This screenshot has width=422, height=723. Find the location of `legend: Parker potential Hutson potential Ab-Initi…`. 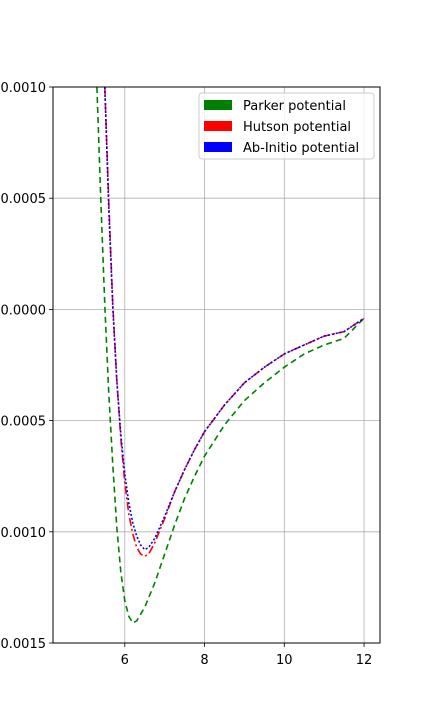

legend: Parker potential Hutson potential Ab-Initi… is located at coordinates (286, 126).